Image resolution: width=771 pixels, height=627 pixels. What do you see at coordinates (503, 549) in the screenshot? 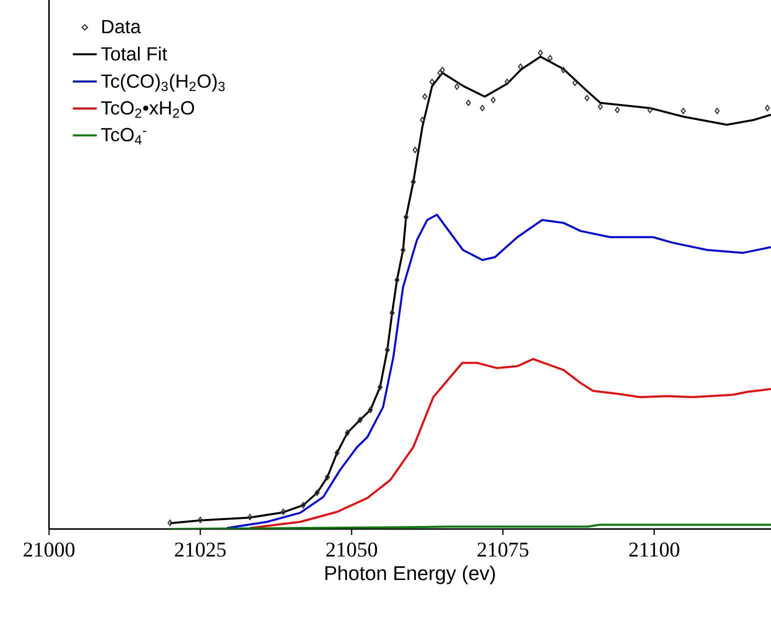
I see `x-tick-label: 21075` at bounding box center [503, 549].